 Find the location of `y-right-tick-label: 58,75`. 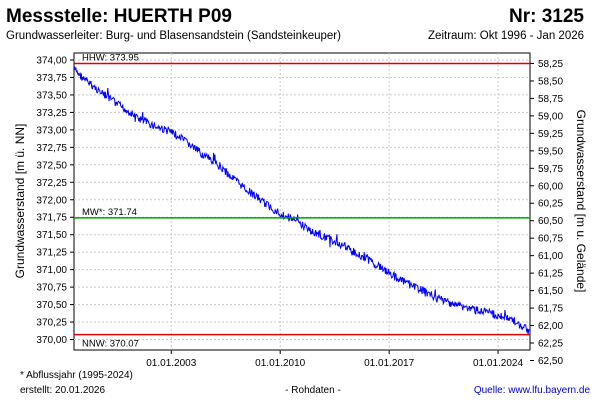

y-right-tick-label: 58,75 is located at coordinates (550, 99).